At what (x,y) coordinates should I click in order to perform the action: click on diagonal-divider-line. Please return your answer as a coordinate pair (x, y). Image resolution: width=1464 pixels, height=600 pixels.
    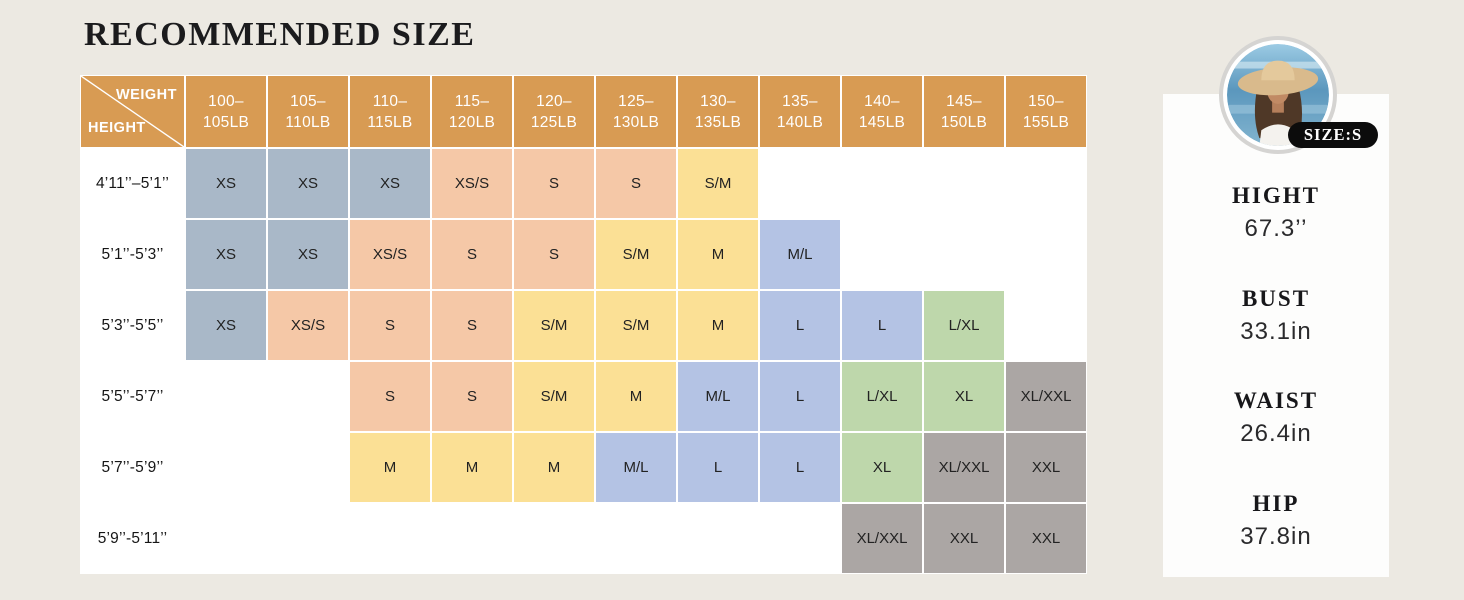
    Looking at the image, I should click on (132, 111).